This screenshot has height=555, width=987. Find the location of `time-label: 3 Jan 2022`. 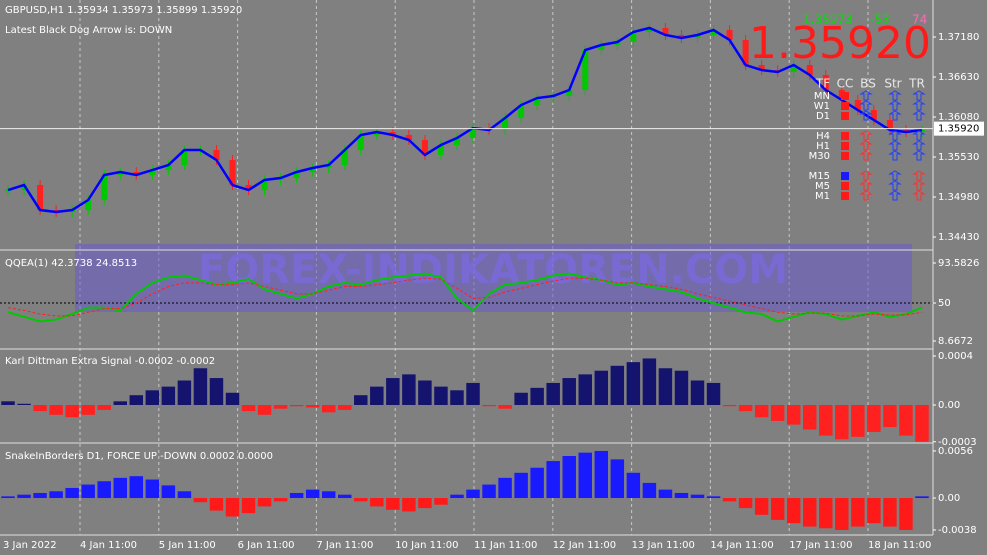

time-label: 3 Jan 2022 is located at coordinates (30, 545).